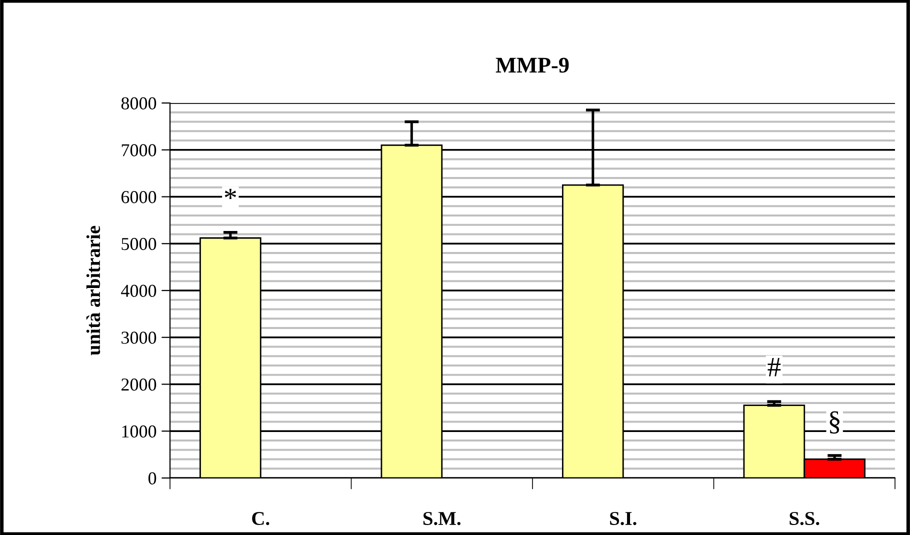 The height and width of the screenshot is (535, 910). Describe the element at coordinates (441, 519) in the screenshot. I see `x-tick-label: S.M.` at that location.